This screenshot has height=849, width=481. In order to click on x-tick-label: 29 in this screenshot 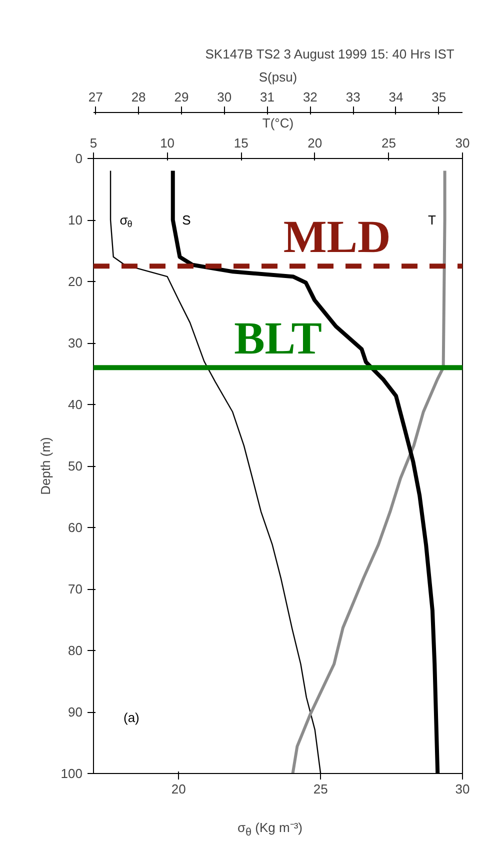, I will do `click(181, 97)`.